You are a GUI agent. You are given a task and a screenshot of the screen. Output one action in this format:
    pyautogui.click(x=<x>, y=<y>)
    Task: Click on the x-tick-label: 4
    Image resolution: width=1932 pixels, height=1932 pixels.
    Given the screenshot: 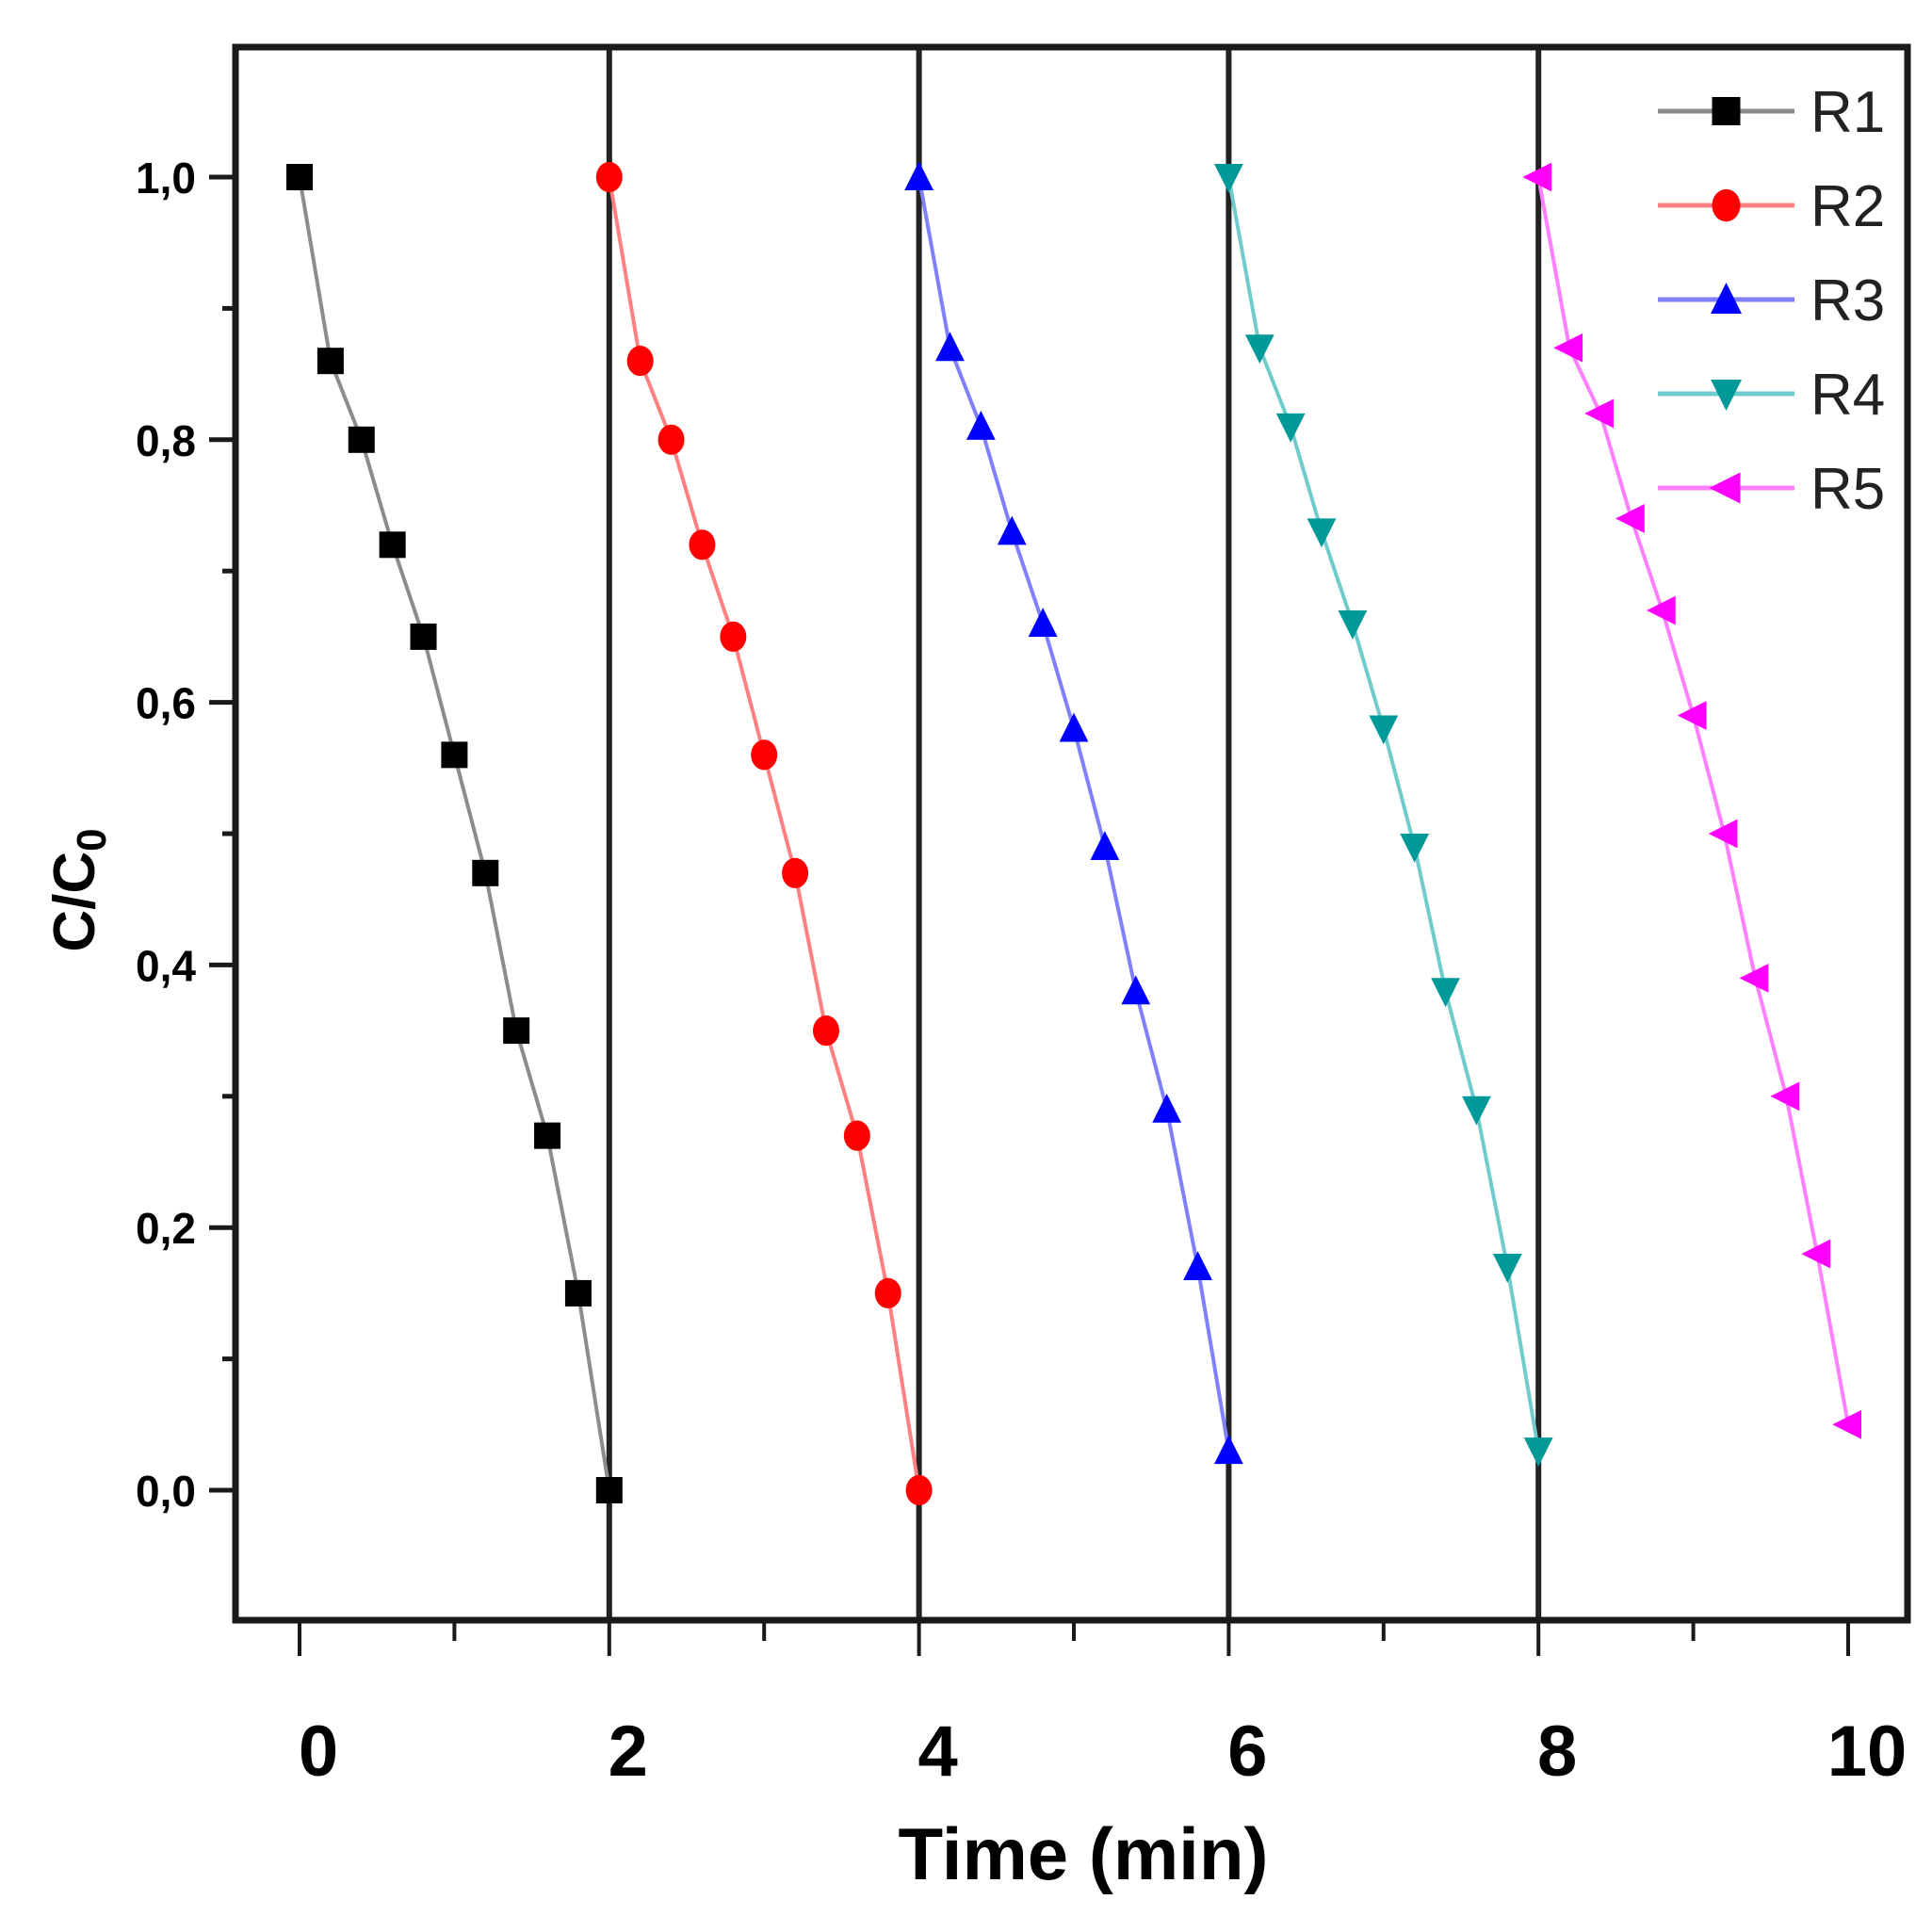 What is the action you would take?
    pyautogui.click(x=937, y=1752)
    